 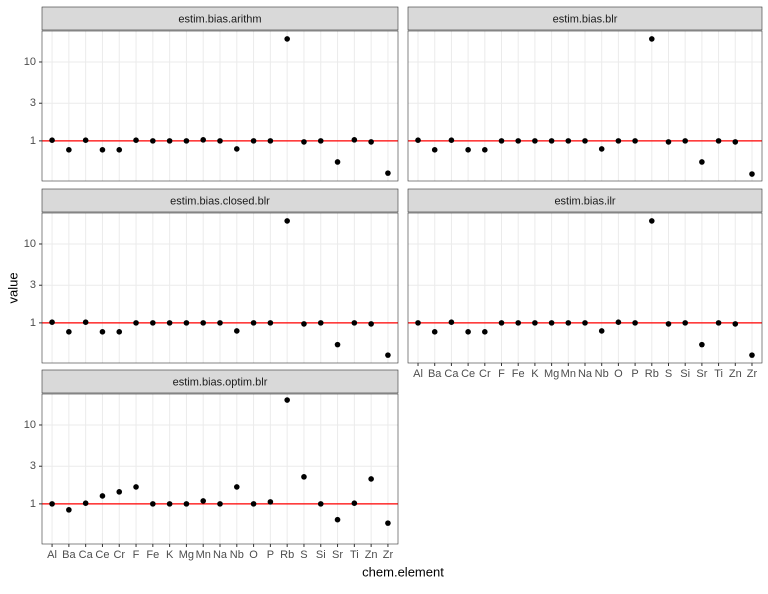 I want to click on x-tick-label: Al, so click(x=52, y=555).